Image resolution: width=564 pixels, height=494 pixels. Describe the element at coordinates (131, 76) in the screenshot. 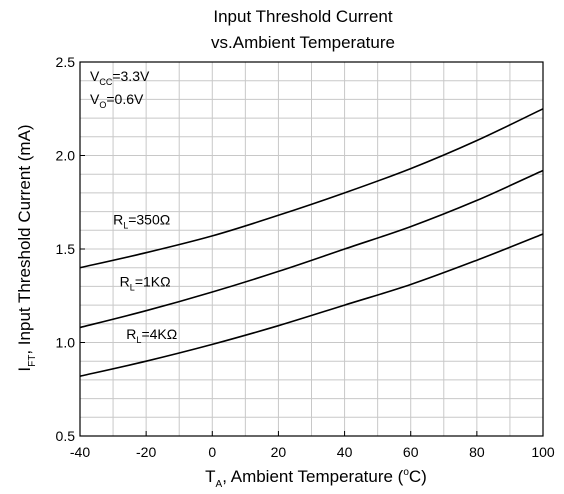

I see `conditions-vcc-rest: =3.3V` at that location.